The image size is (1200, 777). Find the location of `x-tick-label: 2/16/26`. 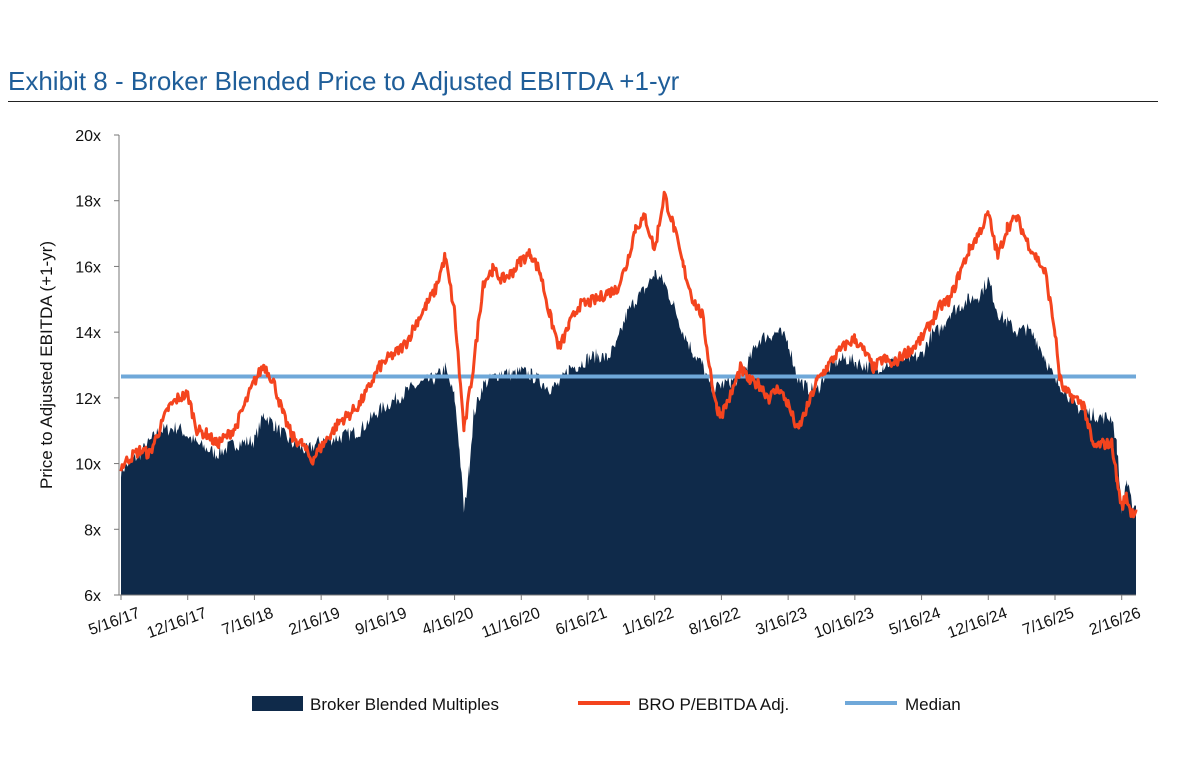

x-tick-label: 2/16/26 is located at coordinates (1115, 622).